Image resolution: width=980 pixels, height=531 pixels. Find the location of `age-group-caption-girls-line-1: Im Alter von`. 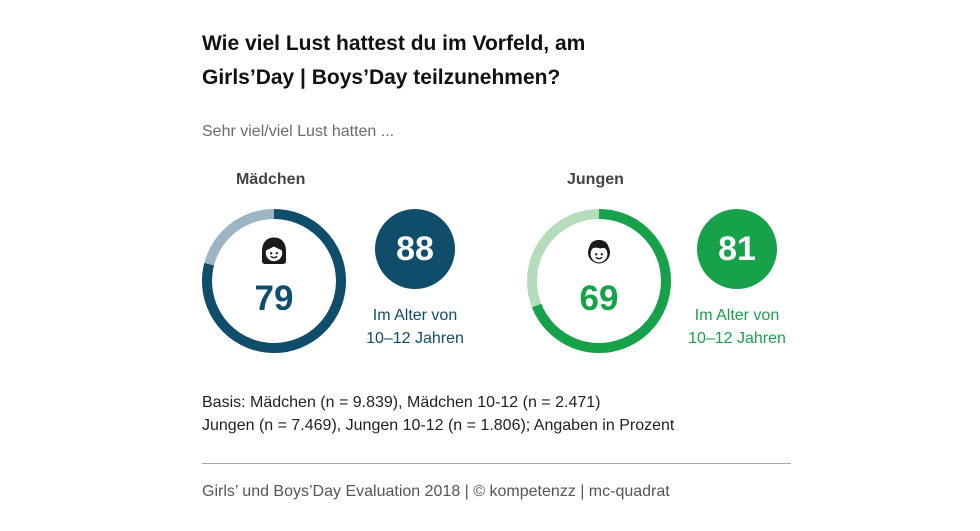

age-group-caption-girls-line-1: Im Alter von is located at coordinates (415, 315).